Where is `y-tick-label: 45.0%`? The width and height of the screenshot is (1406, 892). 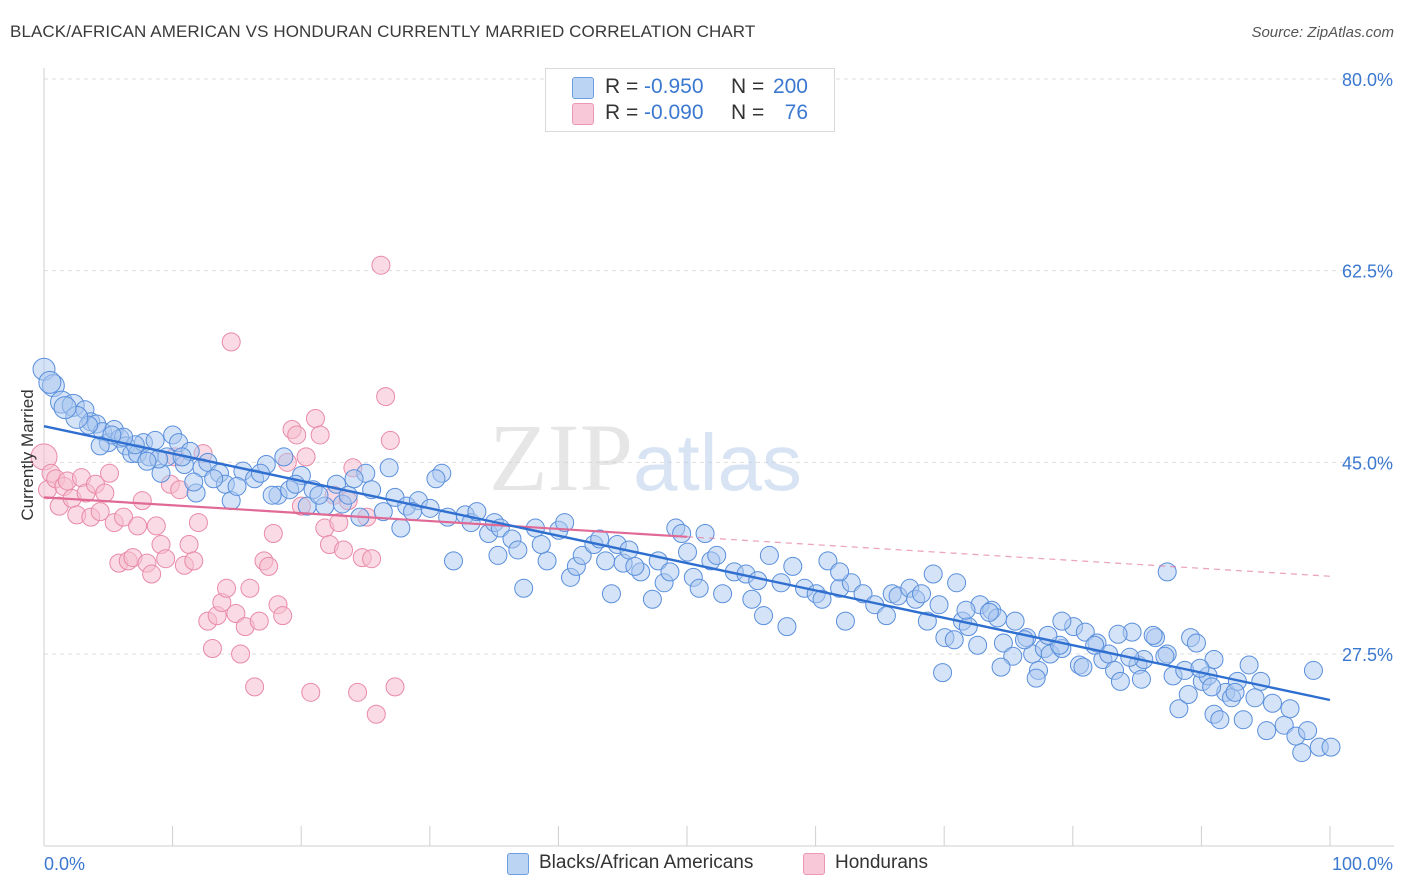 y-tick-label: 45.0% is located at coordinates (1367, 463).